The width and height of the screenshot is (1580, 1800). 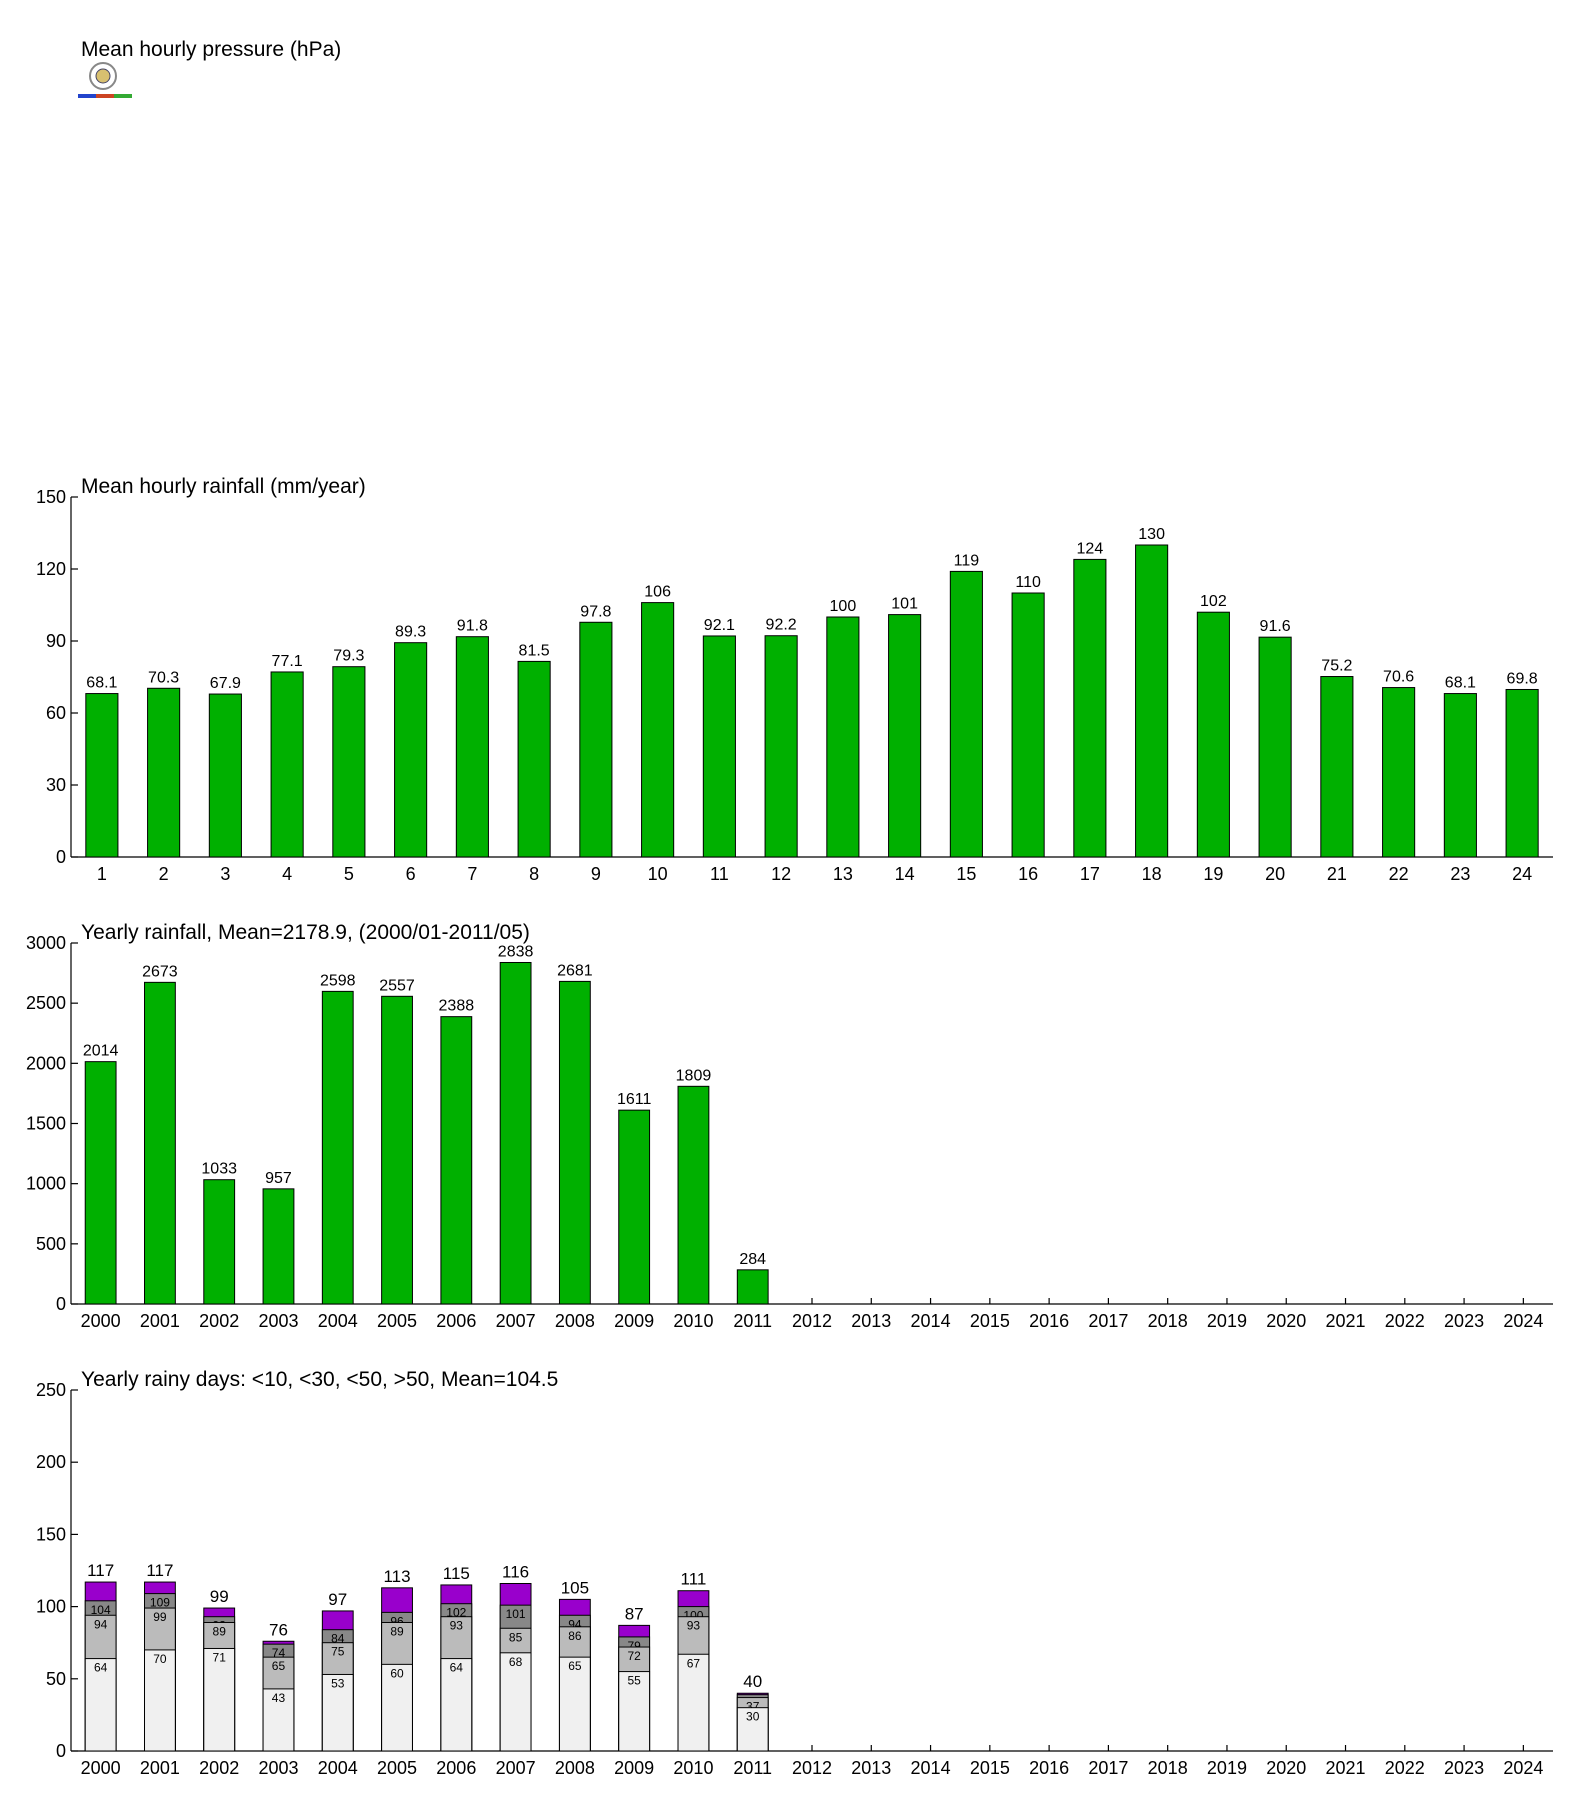 What do you see at coordinates (575, 970) in the screenshot?
I see `data-label: 2681` at bounding box center [575, 970].